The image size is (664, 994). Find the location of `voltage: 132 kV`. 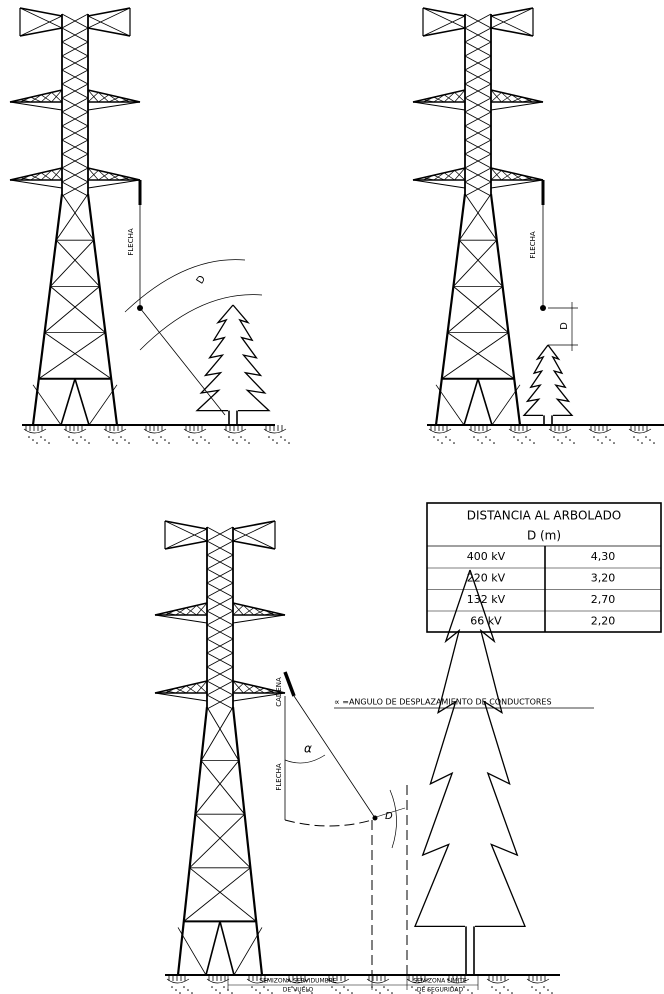

voltage: 132 kV is located at coordinates (486, 599).